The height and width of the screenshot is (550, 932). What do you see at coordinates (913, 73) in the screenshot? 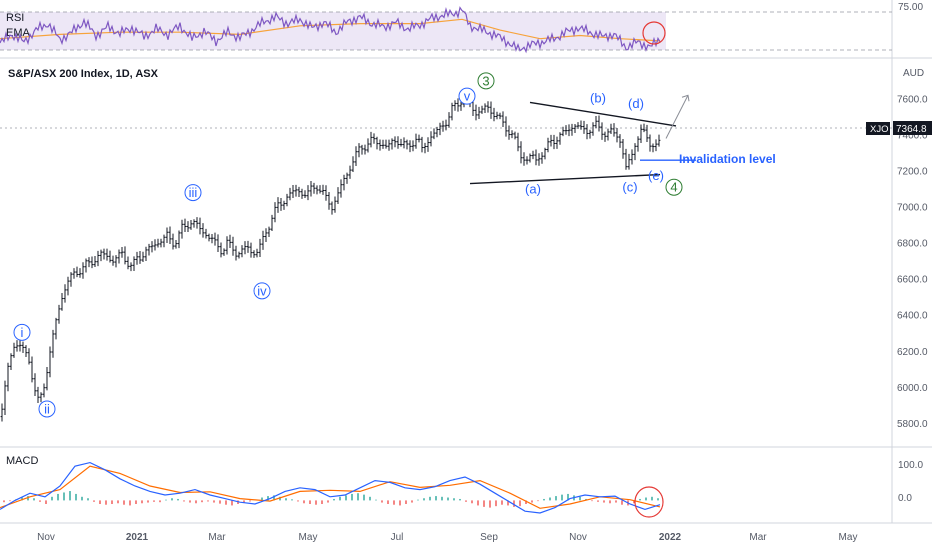
I see `currency-label: AUD` at bounding box center [913, 73].